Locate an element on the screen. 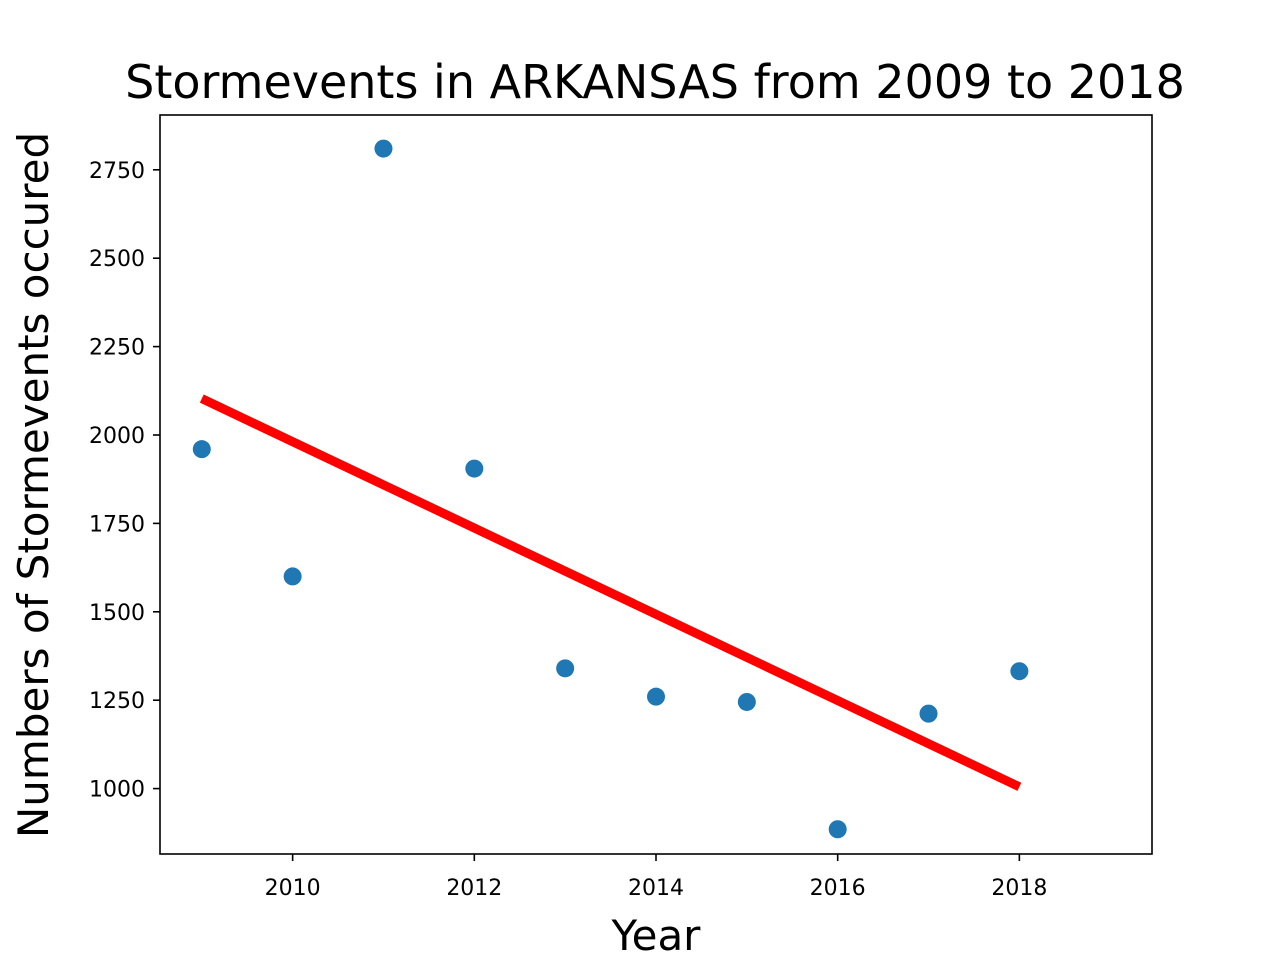  y-tick-label: 2500 is located at coordinates (117, 259).